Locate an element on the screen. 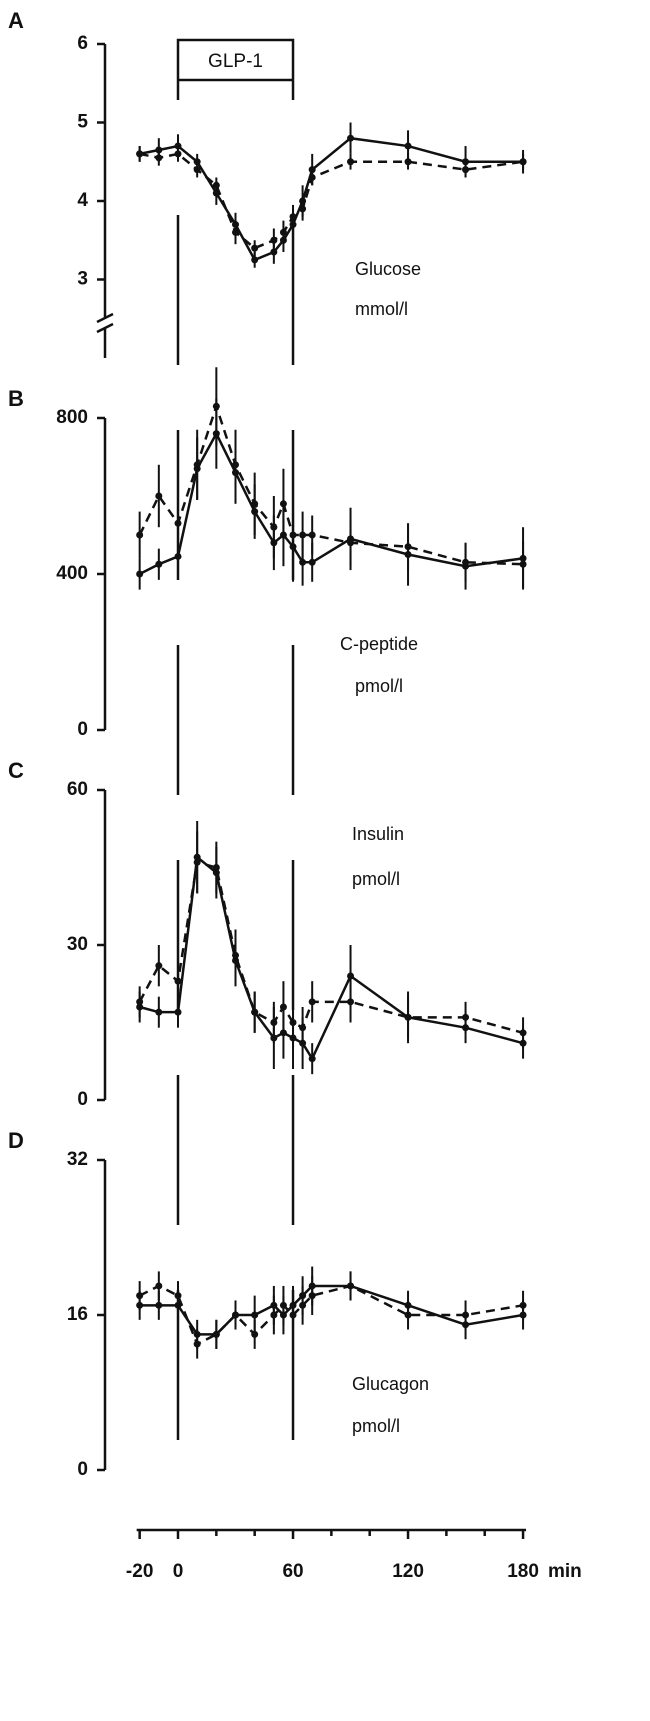 Image resolution: width=650 pixels, height=1721 pixels. y-label: Insulin is located at coordinates (378, 834).